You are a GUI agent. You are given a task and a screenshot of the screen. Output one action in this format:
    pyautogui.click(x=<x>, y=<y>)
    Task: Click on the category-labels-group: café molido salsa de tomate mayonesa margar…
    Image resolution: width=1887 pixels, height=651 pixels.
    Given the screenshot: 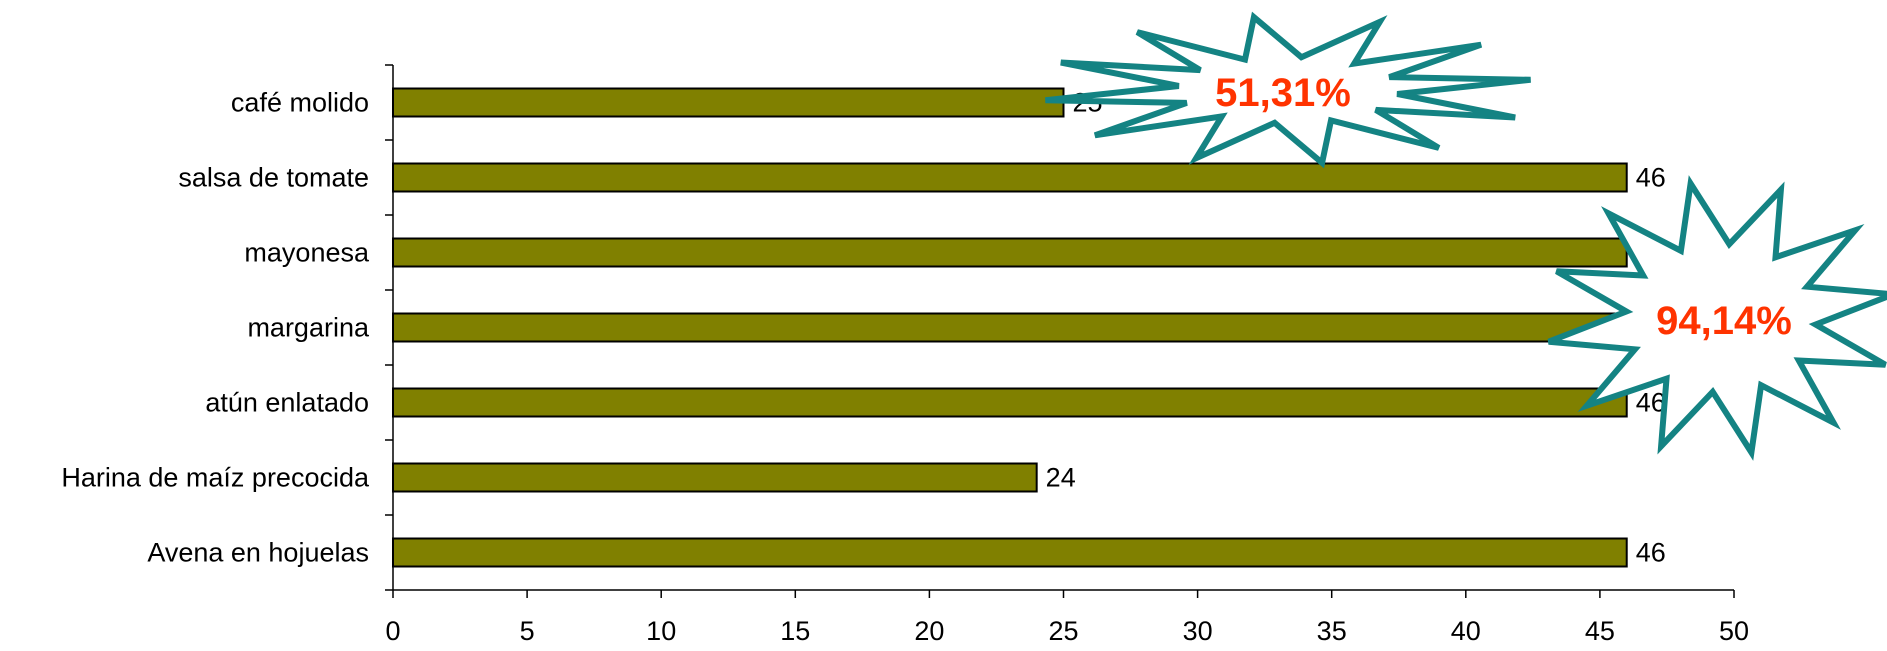 What is the action you would take?
    pyautogui.click(x=215, y=328)
    